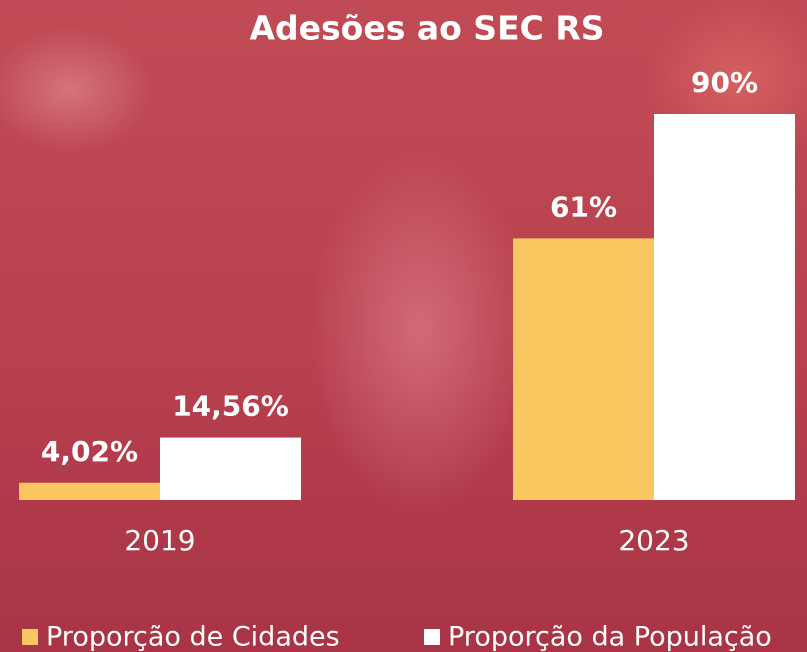  Describe the element at coordinates (724, 82) in the screenshot. I see `value-label: 90%` at that location.